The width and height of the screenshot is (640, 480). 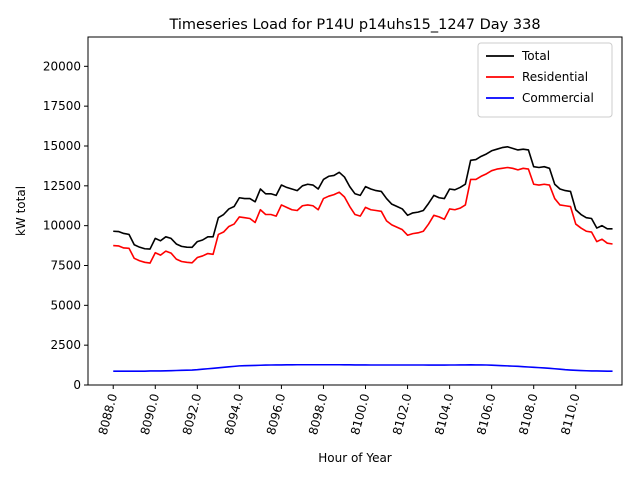 What do you see at coordinates (77, 385) in the screenshot?
I see `y-tick-label: 0` at bounding box center [77, 385].